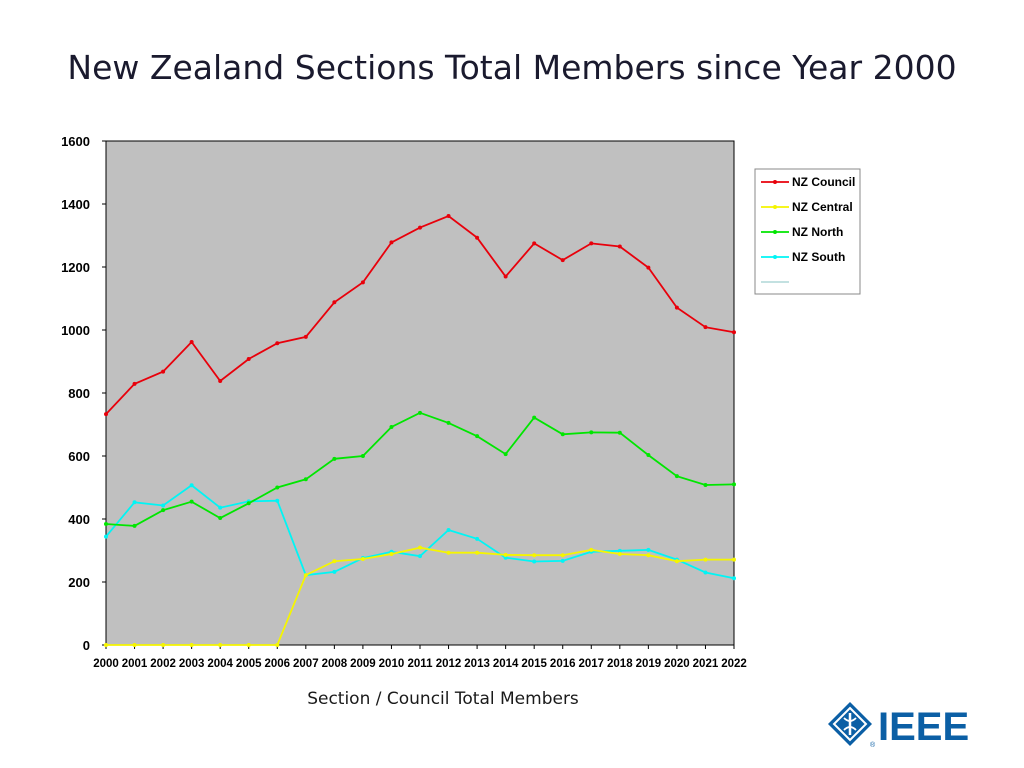 The width and height of the screenshot is (1024, 768). What do you see at coordinates (873, 744) in the screenshot?
I see `registered-mark-icon: ®` at bounding box center [873, 744].